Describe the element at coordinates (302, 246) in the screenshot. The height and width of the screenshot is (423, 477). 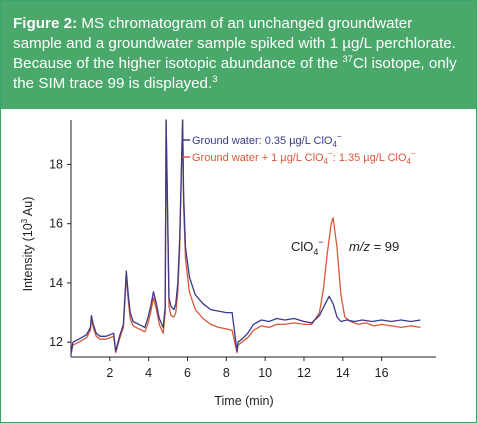
I see `annotation-species-label: ClO` at that location.